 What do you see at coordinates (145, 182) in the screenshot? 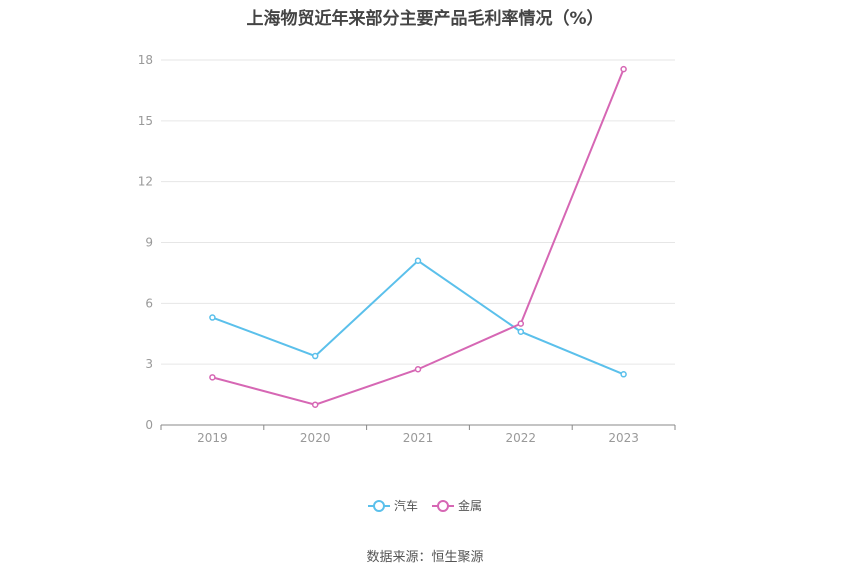
I see `y-tick-label: 12` at bounding box center [145, 182].